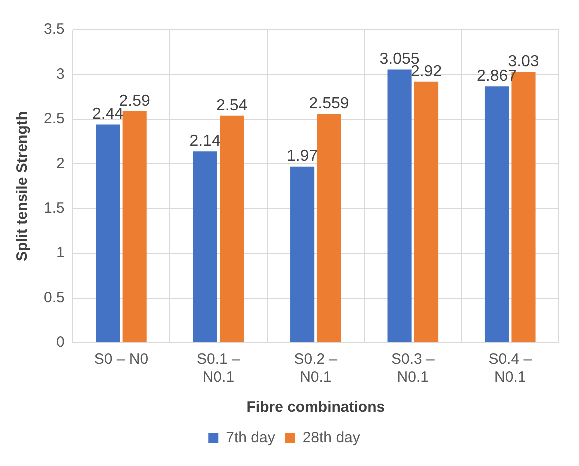  Describe the element at coordinates (54, 208) in the screenshot. I see `y-tick-label: 1.5` at that location.